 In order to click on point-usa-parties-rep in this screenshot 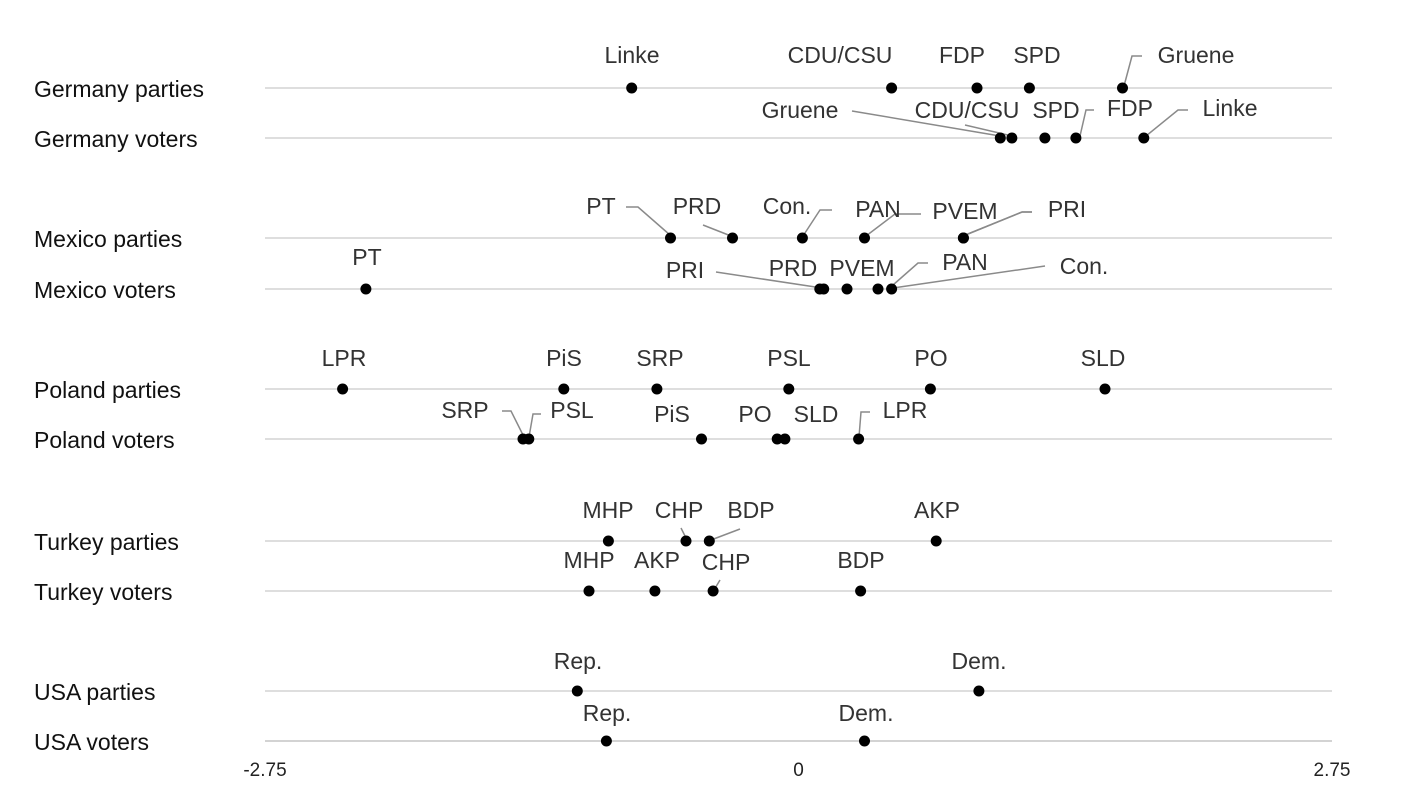, I will do `click(577, 691)`.